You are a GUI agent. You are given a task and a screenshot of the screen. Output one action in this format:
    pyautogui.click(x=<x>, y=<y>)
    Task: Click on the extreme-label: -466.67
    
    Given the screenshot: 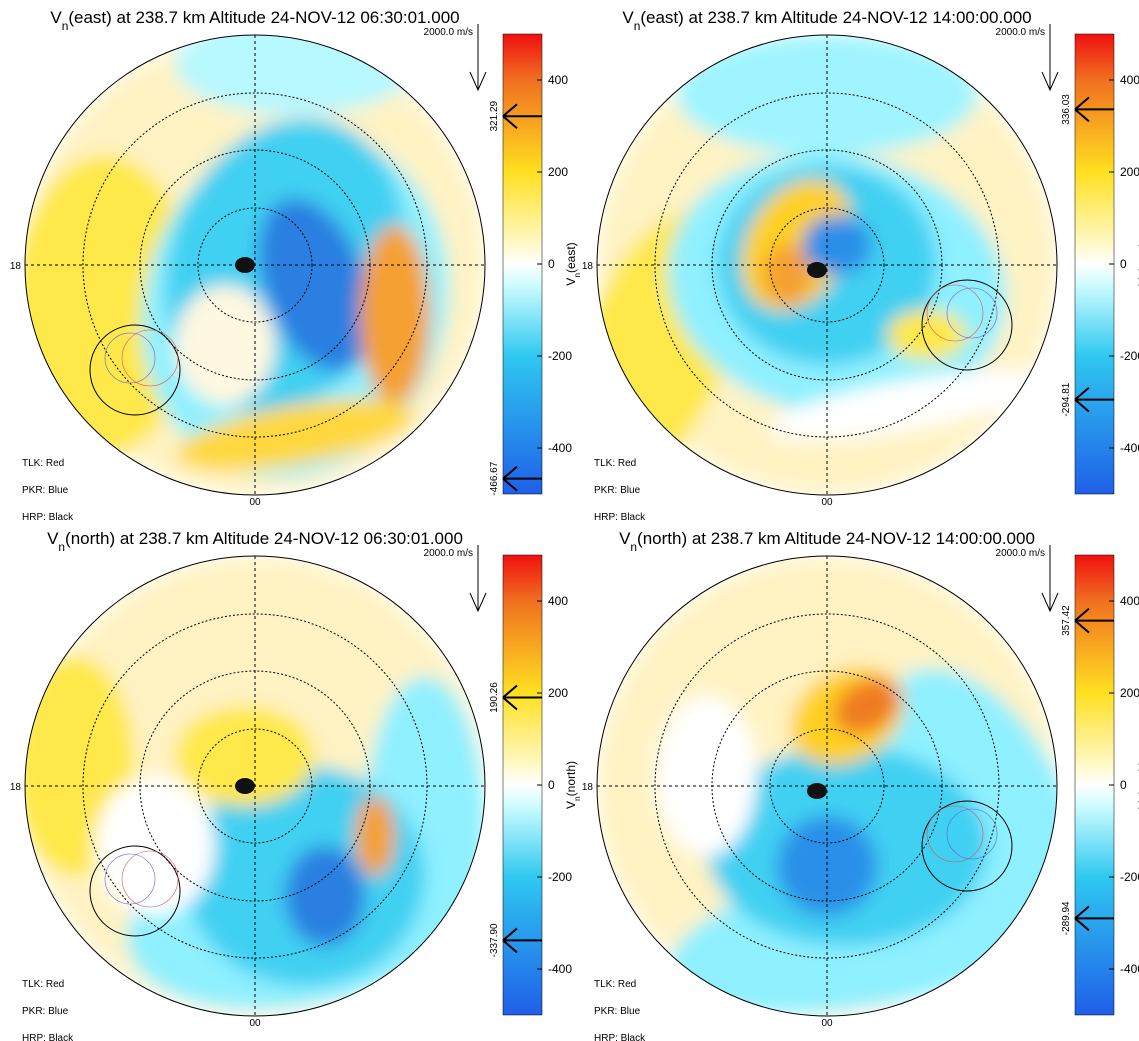 What is the action you would take?
    pyautogui.click(x=494, y=478)
    